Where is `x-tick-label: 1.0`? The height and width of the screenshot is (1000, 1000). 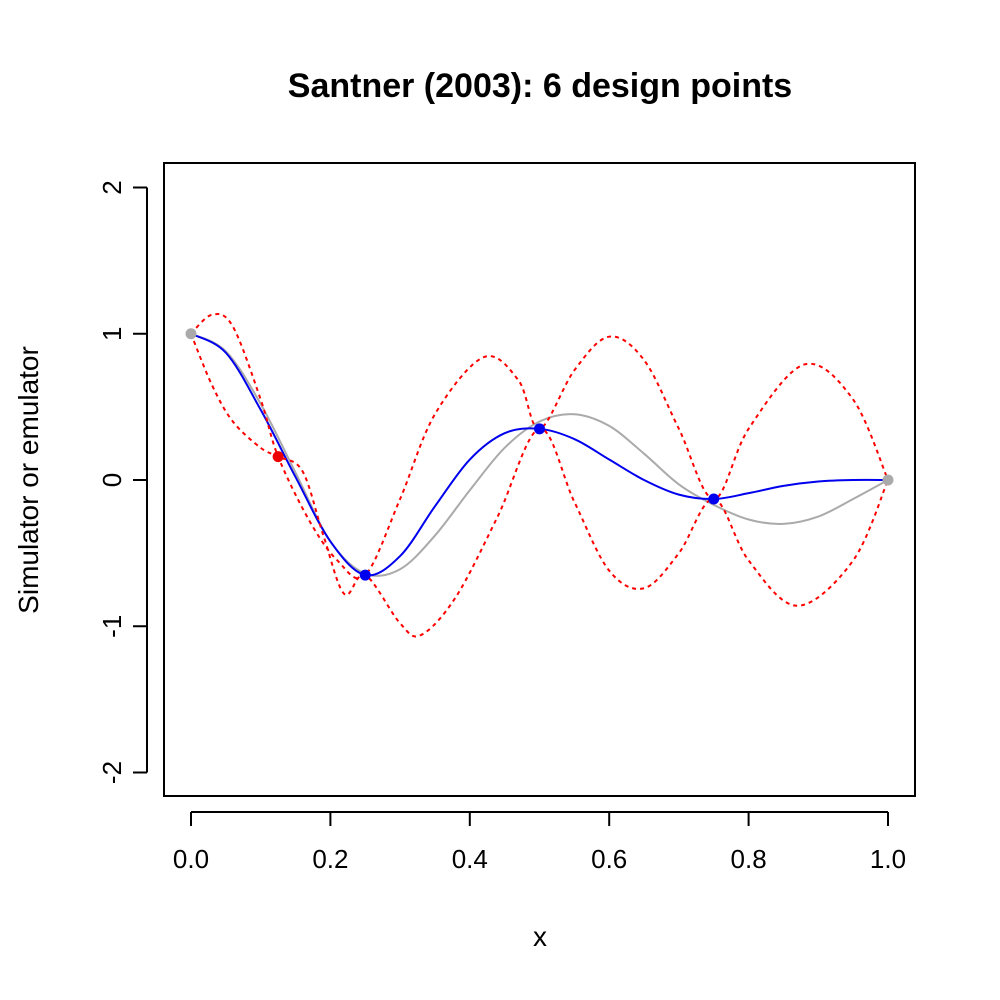
x-tick-label: 1.0 is located at coordinates (888, 859).